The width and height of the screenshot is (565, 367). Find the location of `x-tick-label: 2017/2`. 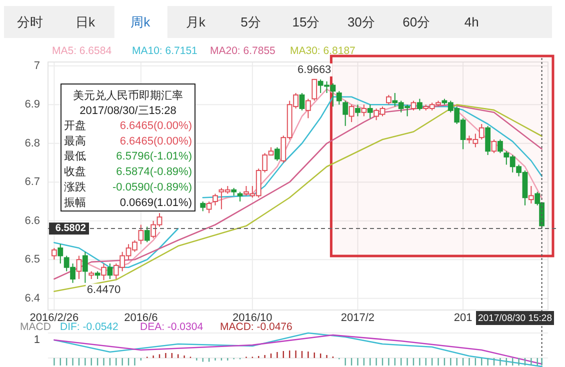

x-tick-label: 2017/2 is located at coordinates (357, 318).